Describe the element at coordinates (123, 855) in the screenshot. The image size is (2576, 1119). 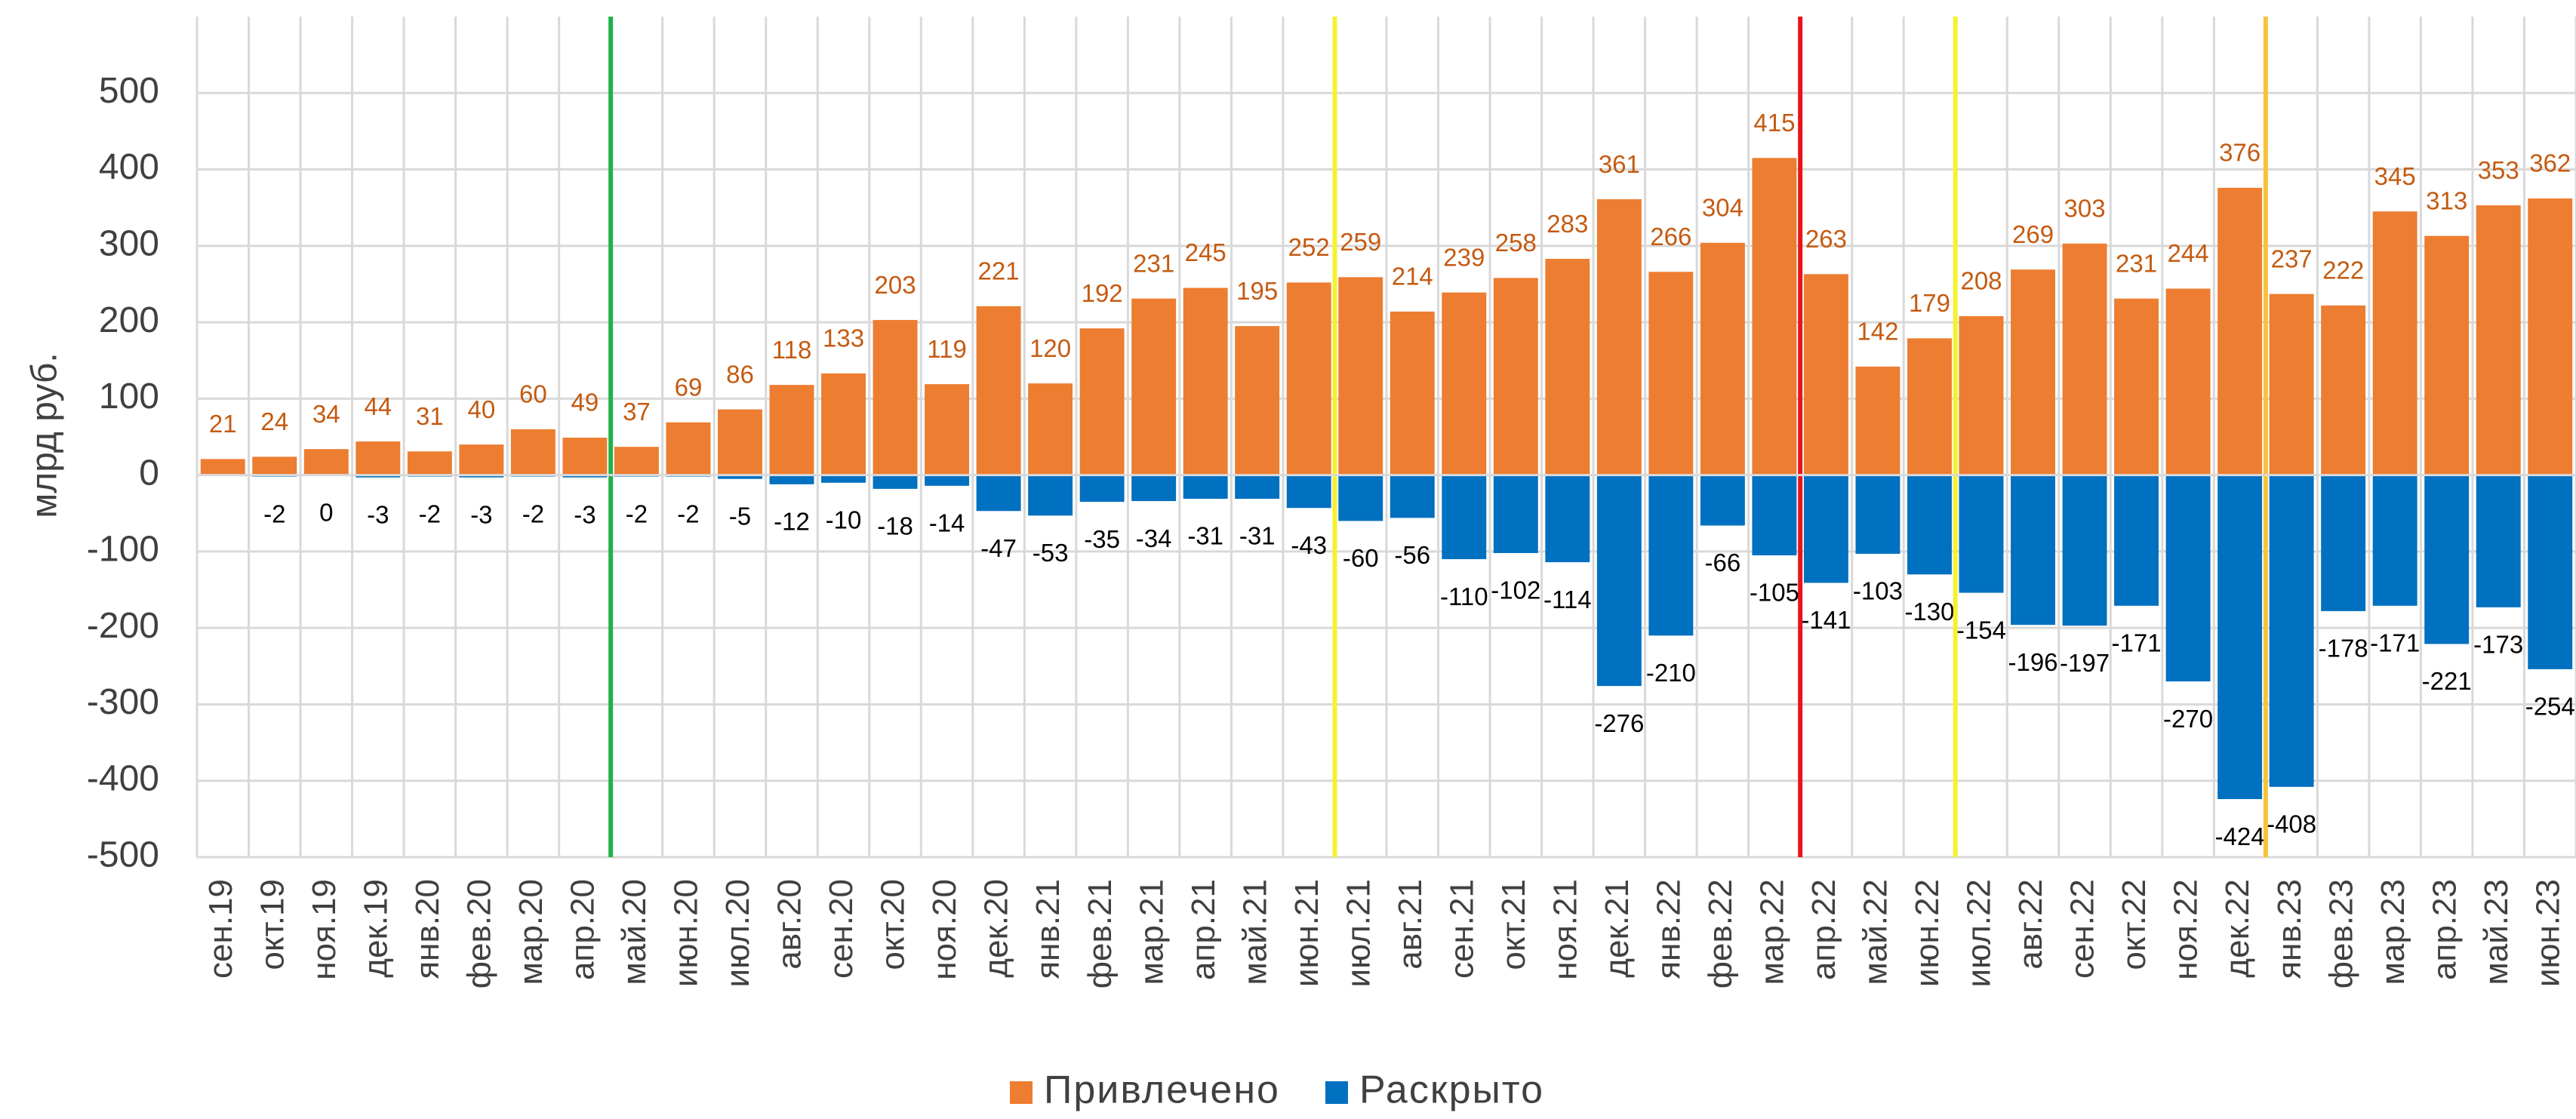
I see `y-tick-label: -500` at that location.